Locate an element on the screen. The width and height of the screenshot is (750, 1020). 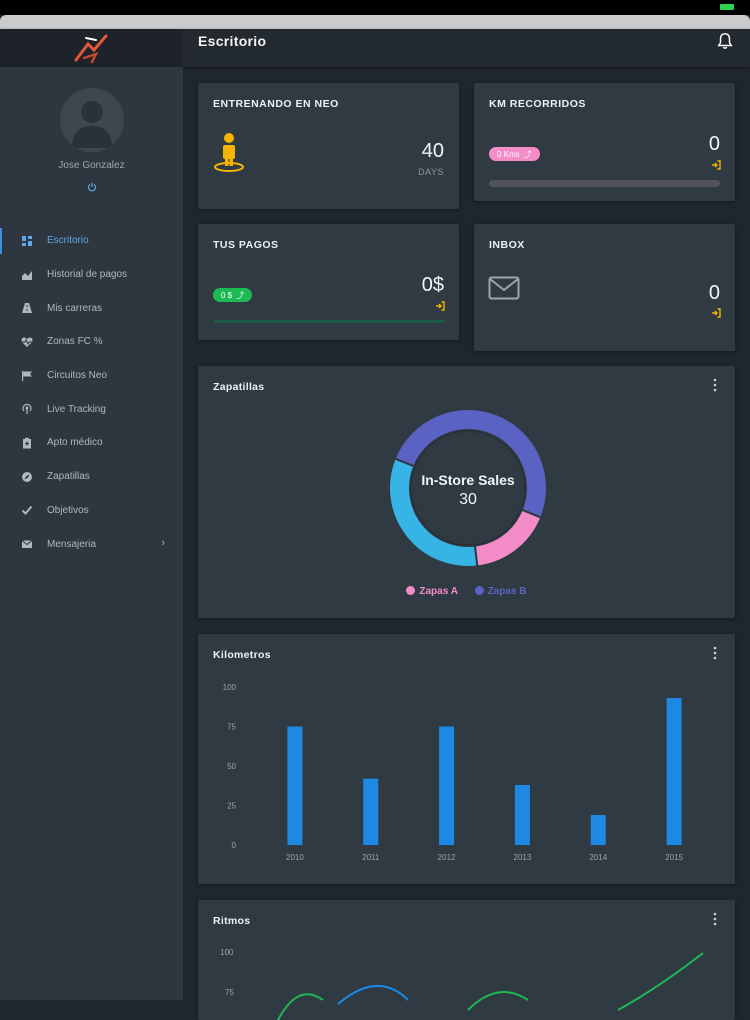
inbox-card: INBOX 0 is located at coordinates (604, 287).